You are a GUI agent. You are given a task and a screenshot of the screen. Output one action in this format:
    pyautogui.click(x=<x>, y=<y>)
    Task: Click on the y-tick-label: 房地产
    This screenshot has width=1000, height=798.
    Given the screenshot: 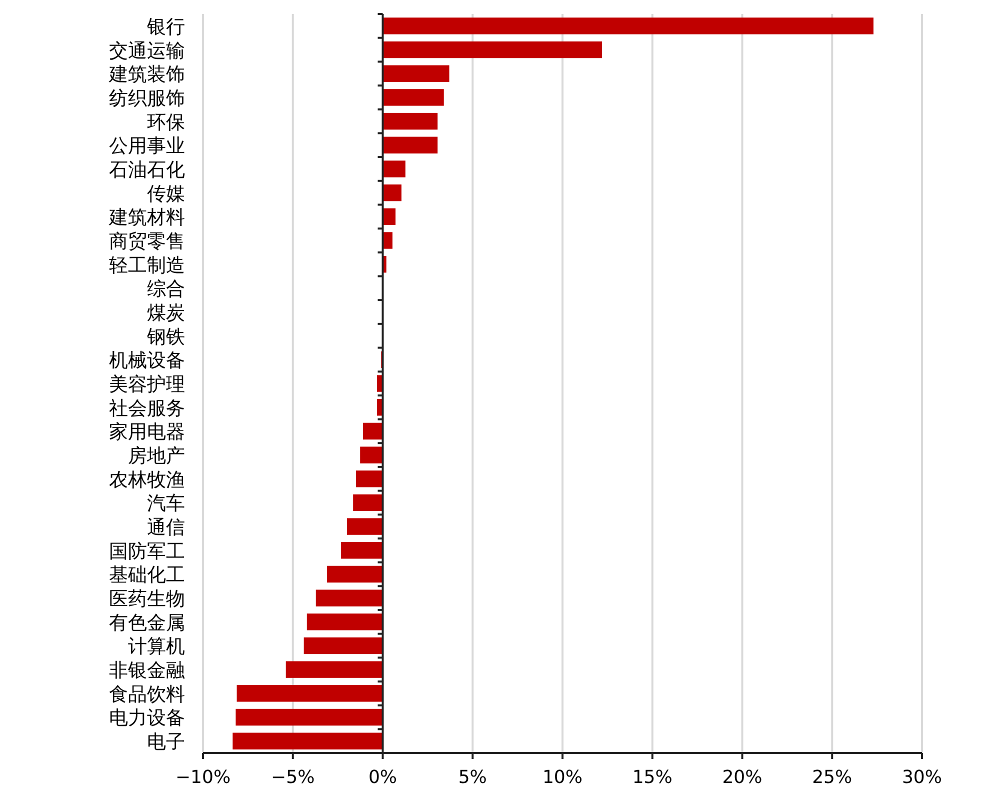 What is the action you would take?
    pyautogui.click(x=156, y=456)
    